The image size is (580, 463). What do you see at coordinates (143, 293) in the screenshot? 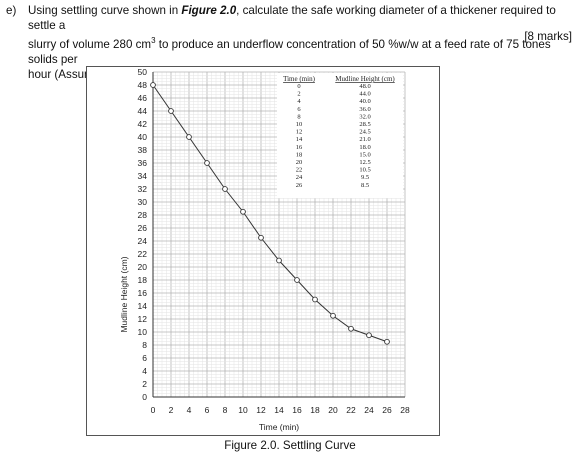
I see `y-tick-label: 16` at bounding box center [143, 293].